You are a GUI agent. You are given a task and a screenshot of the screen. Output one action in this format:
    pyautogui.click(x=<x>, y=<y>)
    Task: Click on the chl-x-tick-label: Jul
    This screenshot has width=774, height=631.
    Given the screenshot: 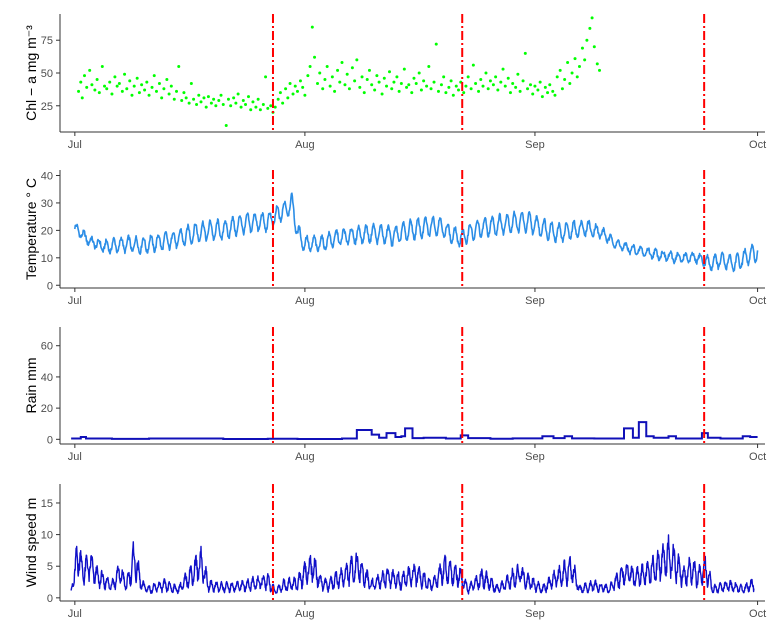 What is the action you would take?
    pyautogui.click(x=75, y=145)
    